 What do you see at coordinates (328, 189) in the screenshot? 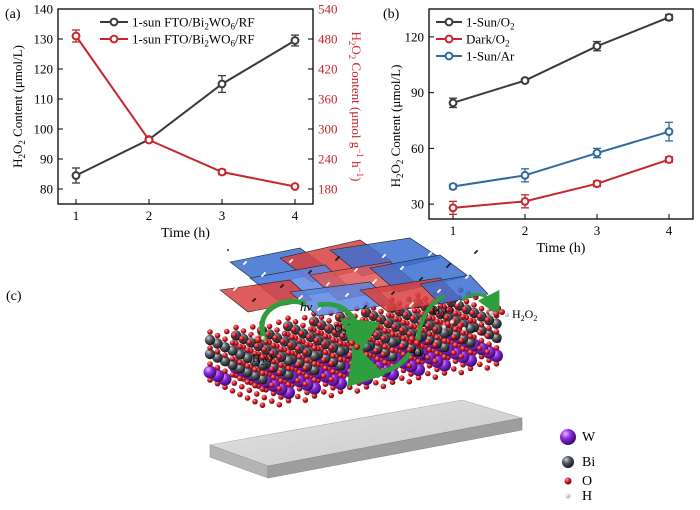
I see `y-tick-label-right: 180` at bounding box center [328, 189].